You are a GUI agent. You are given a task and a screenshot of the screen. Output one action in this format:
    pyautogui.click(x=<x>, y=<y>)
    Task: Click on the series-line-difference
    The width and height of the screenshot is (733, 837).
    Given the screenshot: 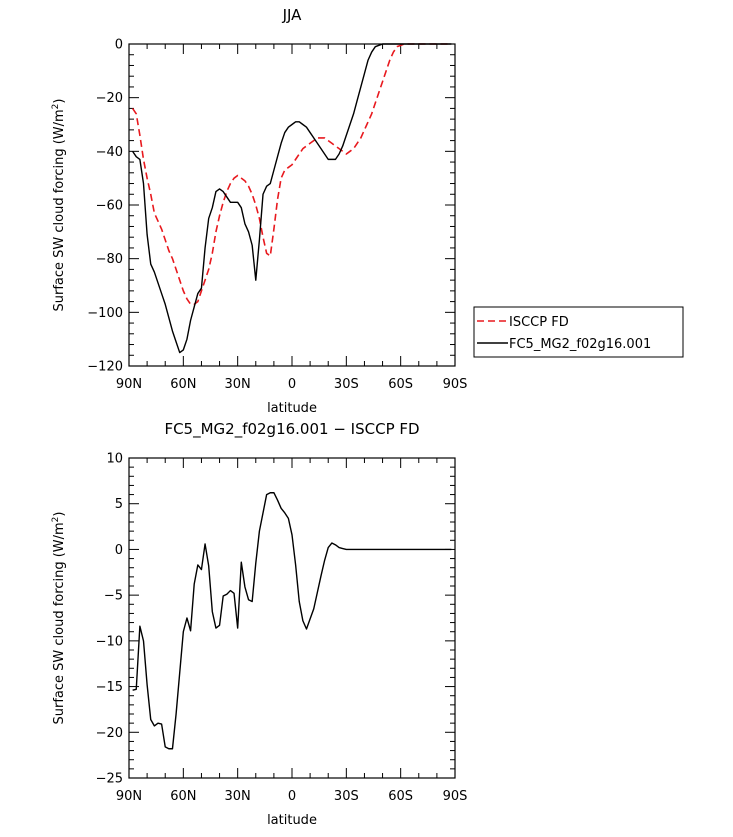 What is the action you would take?
    pyautogui.click(x=292, y=621)
    